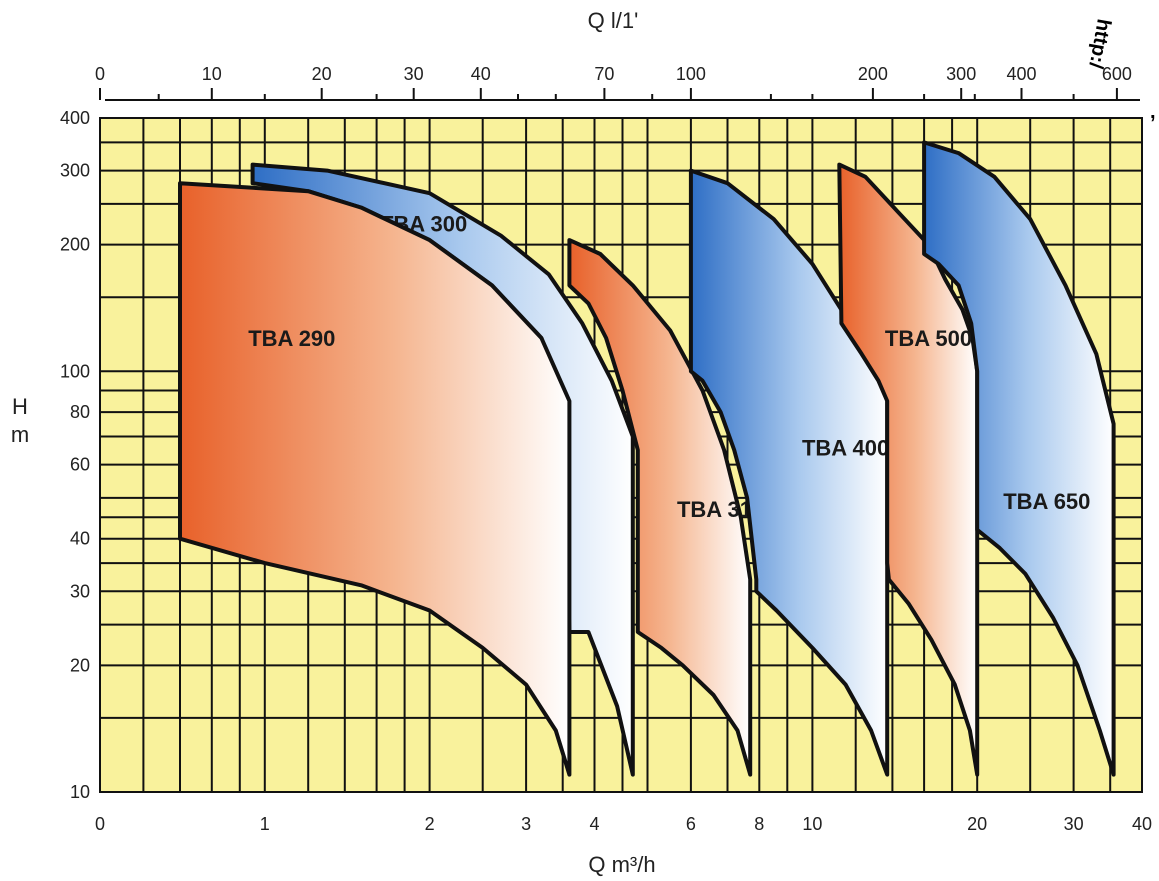 The width and height of the screenshot is (1159, 881). What do you see at coordinates (80, 665) in the screenshot?
I see `y-tick-label-1: 20` at bounding box center [80, 665].